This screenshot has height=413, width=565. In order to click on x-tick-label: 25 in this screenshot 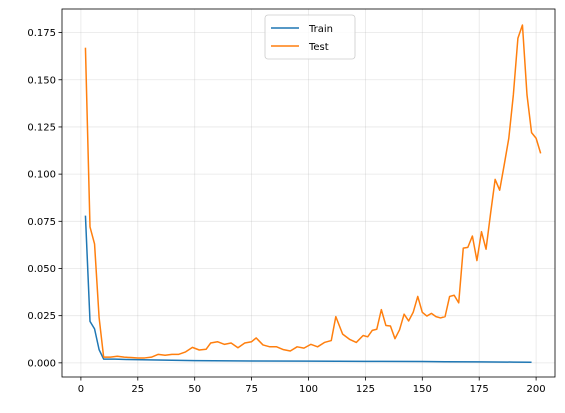, I will do `click(137, 389)`.